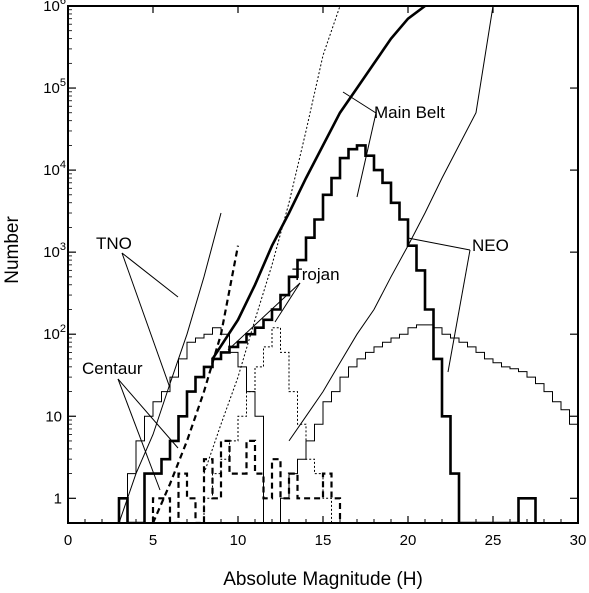  I want to click on histogram-tno, so click(191, 425).